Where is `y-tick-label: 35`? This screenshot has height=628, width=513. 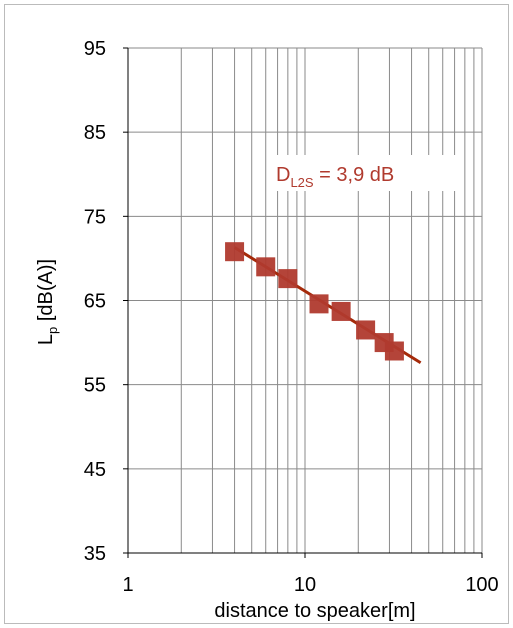 y-tick-label: 35 is located at coordinates (95, 554).